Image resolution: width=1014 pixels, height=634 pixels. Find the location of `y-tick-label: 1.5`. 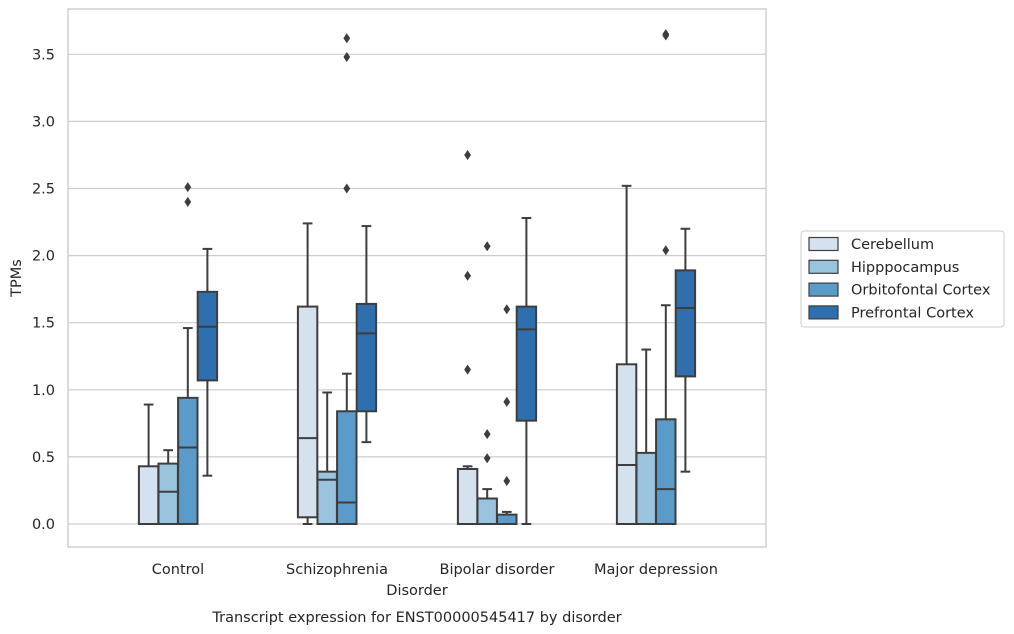

y-tick-label: 1.5 is located at coordinates (43, 324).